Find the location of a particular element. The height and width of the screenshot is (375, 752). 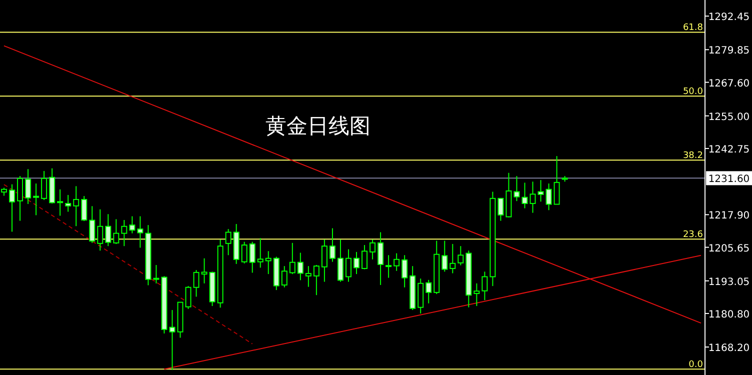

y-tick-label: 1267.60 is located at coordinates (729, 84).